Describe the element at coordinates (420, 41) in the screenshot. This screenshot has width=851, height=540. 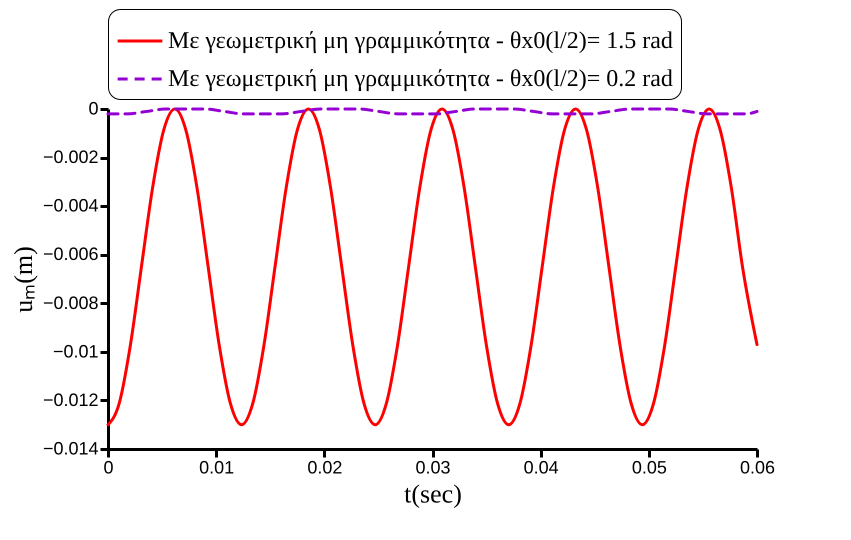
I see `legend-label: Με γεωμετρική μη γραμμικότητα - θx0(l/2)= 1.5 rad` at that location.